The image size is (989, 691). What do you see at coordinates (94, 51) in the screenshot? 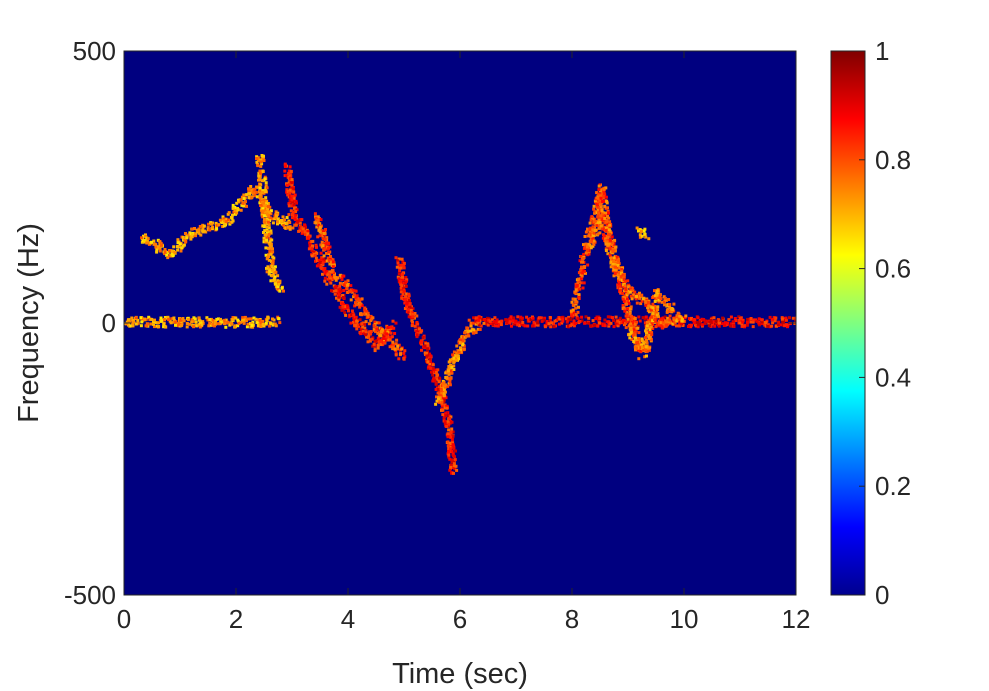
I see `y-tick-label: 500` at bounding box center [94, 51].